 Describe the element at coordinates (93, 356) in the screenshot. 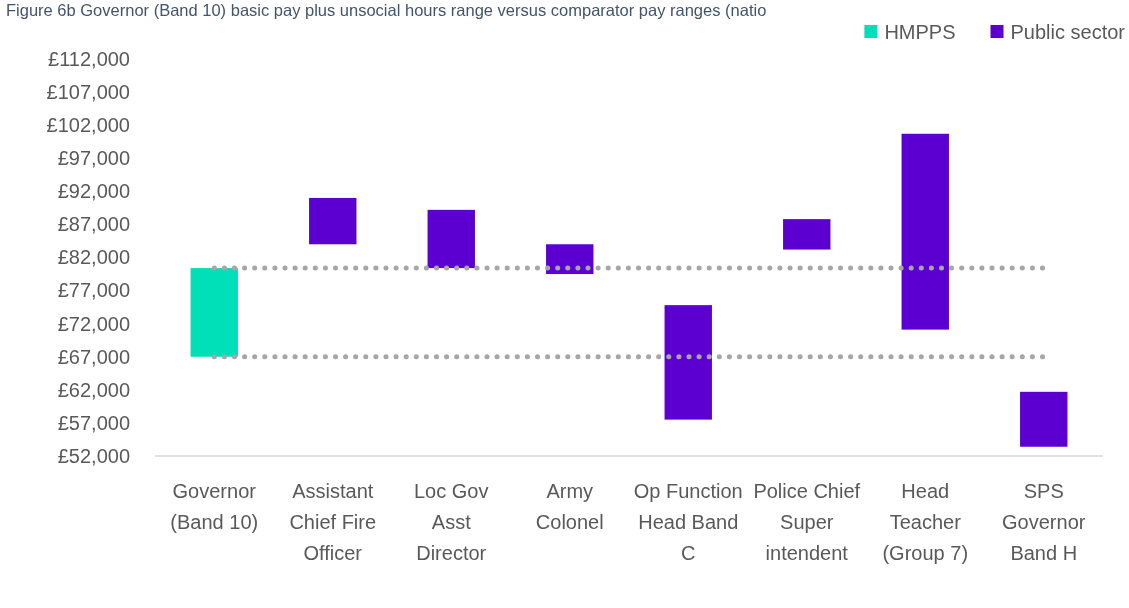

I see `y-tick-label: £67,000` at that location.